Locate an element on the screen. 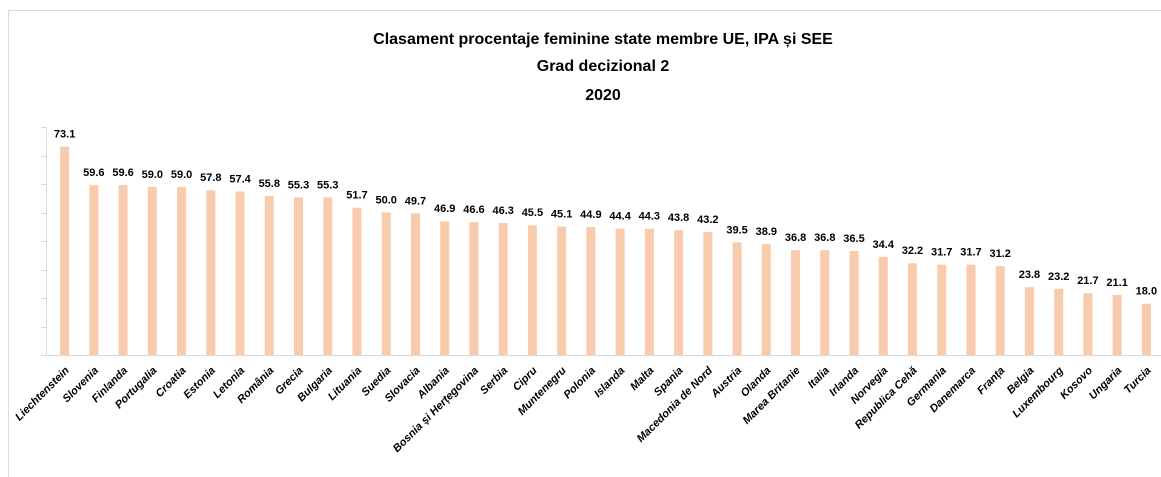  x-tick-label: Islanda is located at coordinates (609, 382).